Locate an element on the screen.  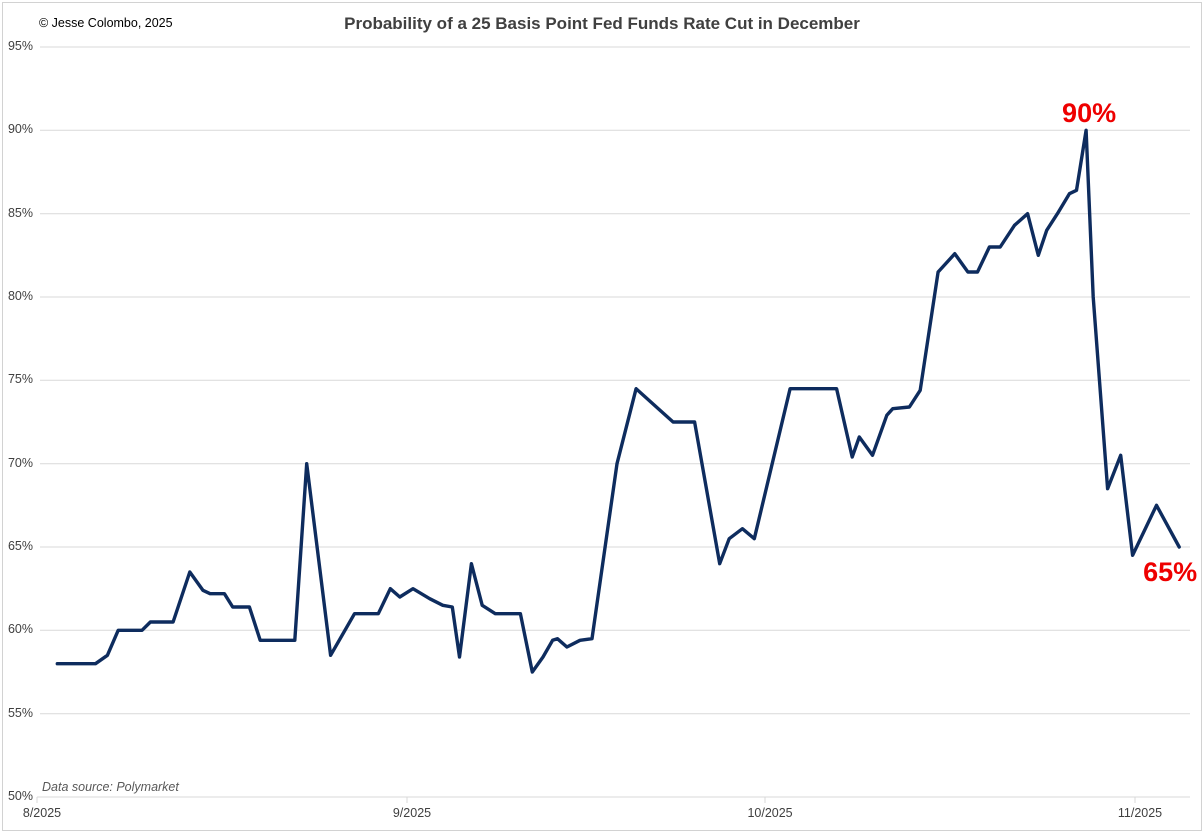
x-axis-tick-label: 9/2025 is located at coordinates (412, 813).